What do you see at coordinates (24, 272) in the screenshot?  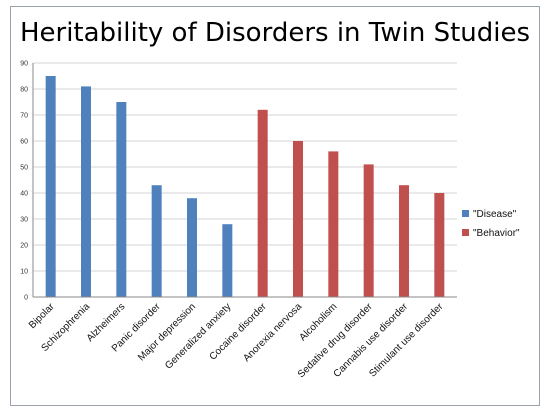 I see `y-tick-label: 10` at bounding box center [24, 272].